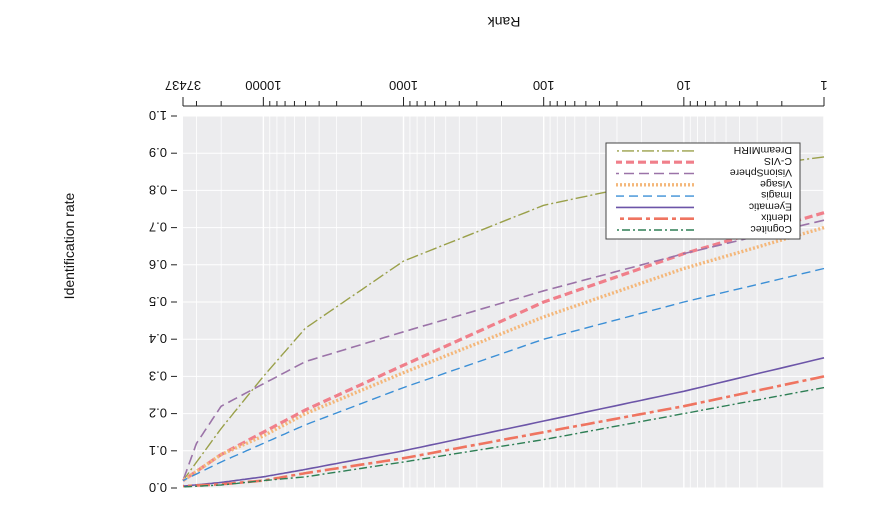  Describe the element at coordinates (158, 227) in the screenshot. I see `y-tick-label: 0.7` at that location.